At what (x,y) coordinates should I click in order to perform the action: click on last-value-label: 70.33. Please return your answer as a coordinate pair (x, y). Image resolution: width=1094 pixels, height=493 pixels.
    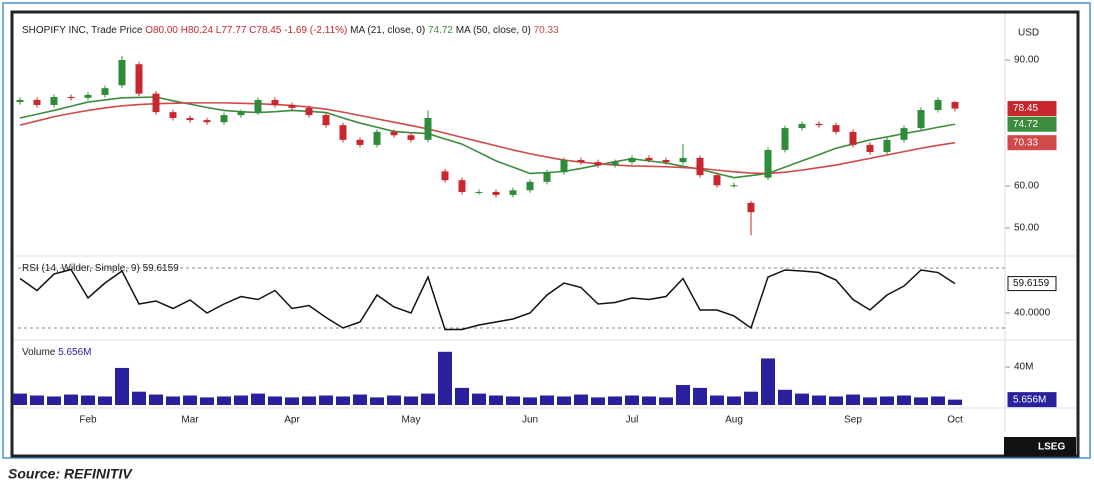
    Looking at the image, I should click on (1025, 142).